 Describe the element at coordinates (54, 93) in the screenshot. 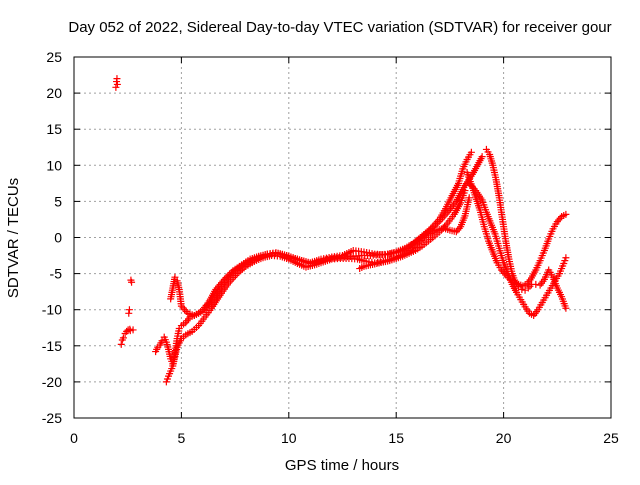

I see `y-tick-label: 20` at that location.